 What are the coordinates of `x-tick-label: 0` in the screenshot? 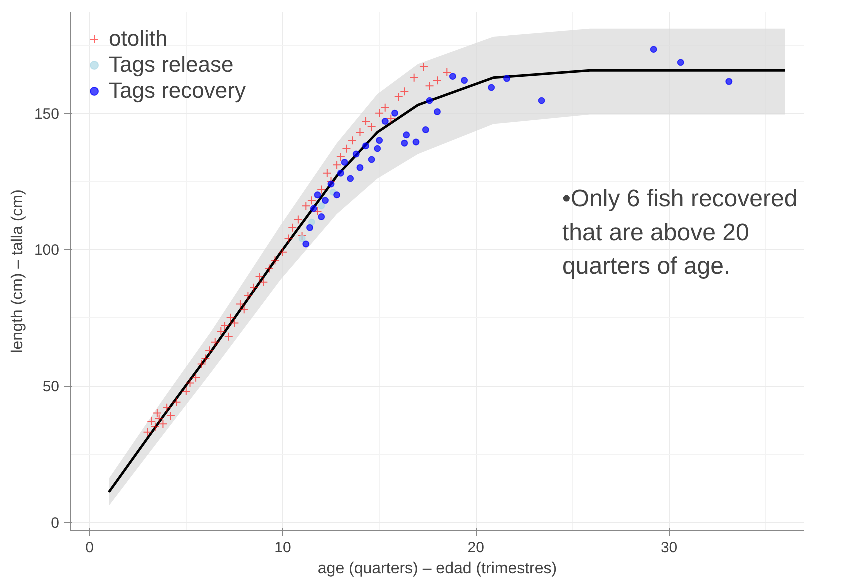 It's located at (90, 548).